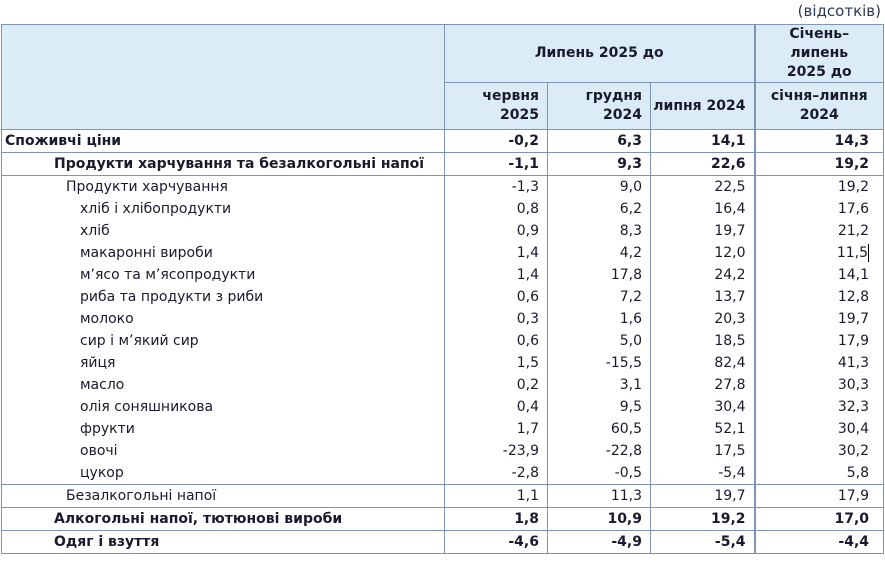  Describe the element at coordinates (599, 496) in the screenshot. I see `cell-value: 11,3` at that location.